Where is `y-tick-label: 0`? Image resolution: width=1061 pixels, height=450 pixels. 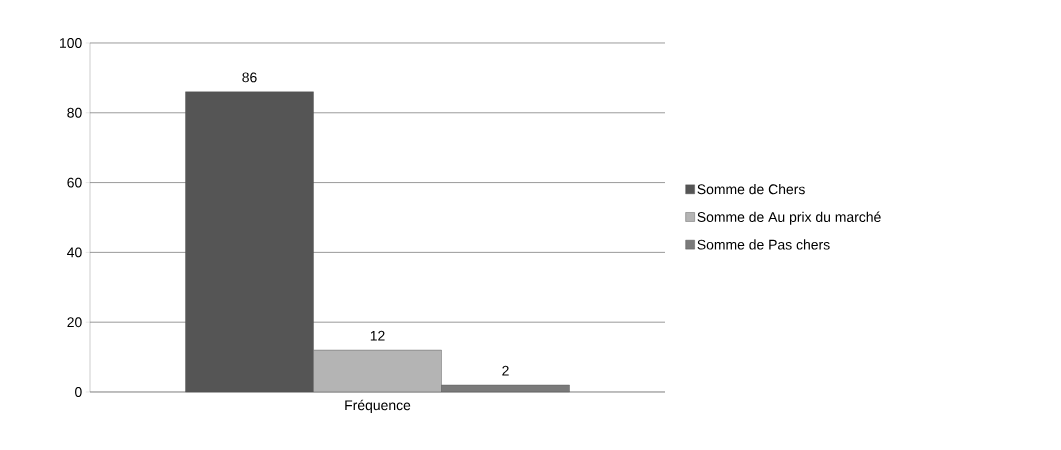 y-tick-label: 0 is located at coordinates (78, 392).